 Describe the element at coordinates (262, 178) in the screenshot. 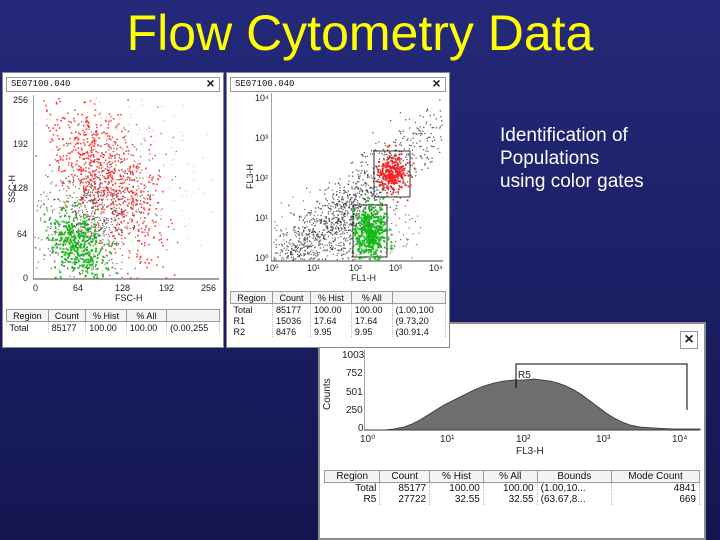

I see `y-tick-label: 10²` at that location.